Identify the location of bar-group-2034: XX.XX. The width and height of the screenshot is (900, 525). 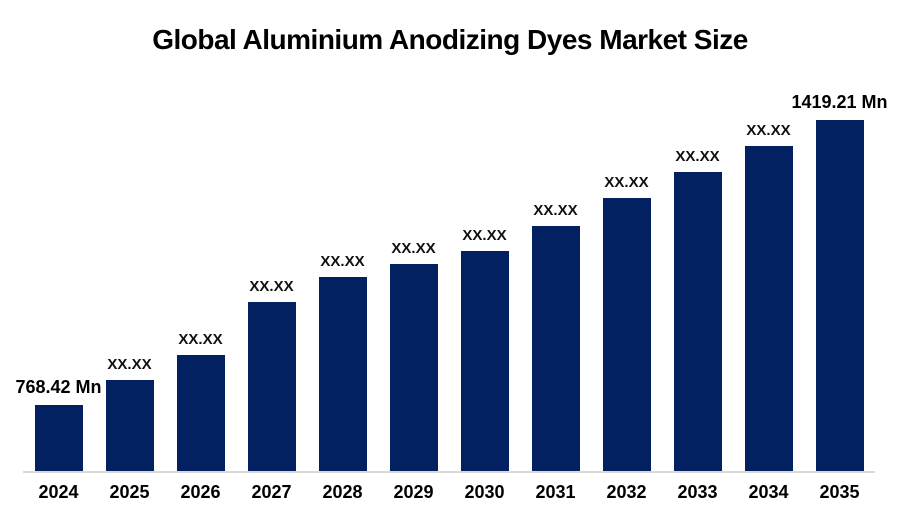
(768, 296).